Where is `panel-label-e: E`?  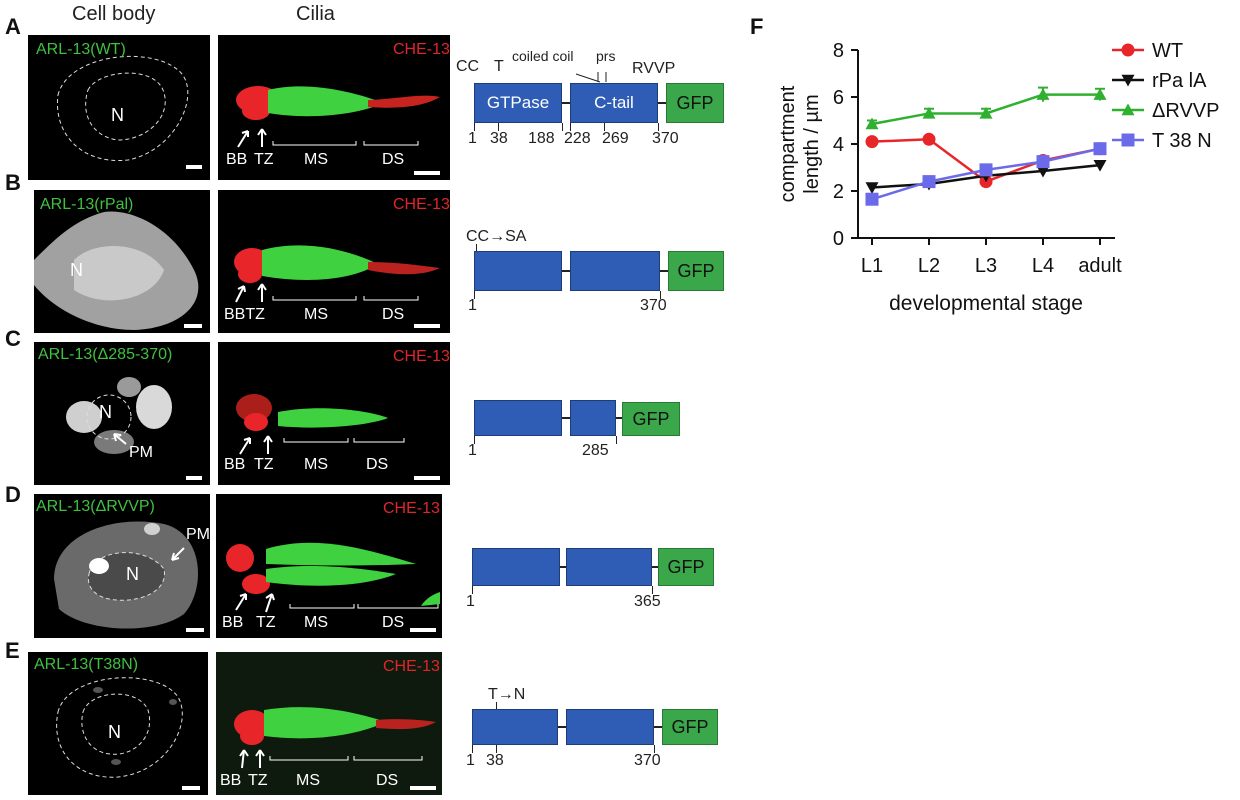
panel-label-e: E is located at coordinates (12, 650).